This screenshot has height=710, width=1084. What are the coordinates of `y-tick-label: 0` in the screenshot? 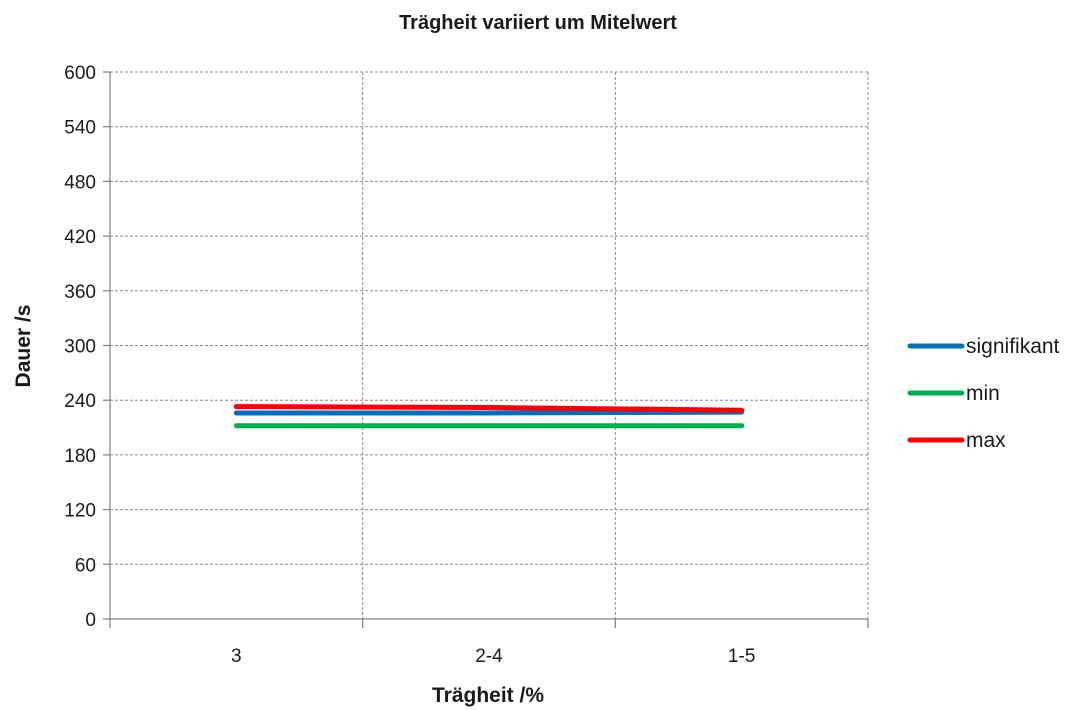 It's located at (90, 620).